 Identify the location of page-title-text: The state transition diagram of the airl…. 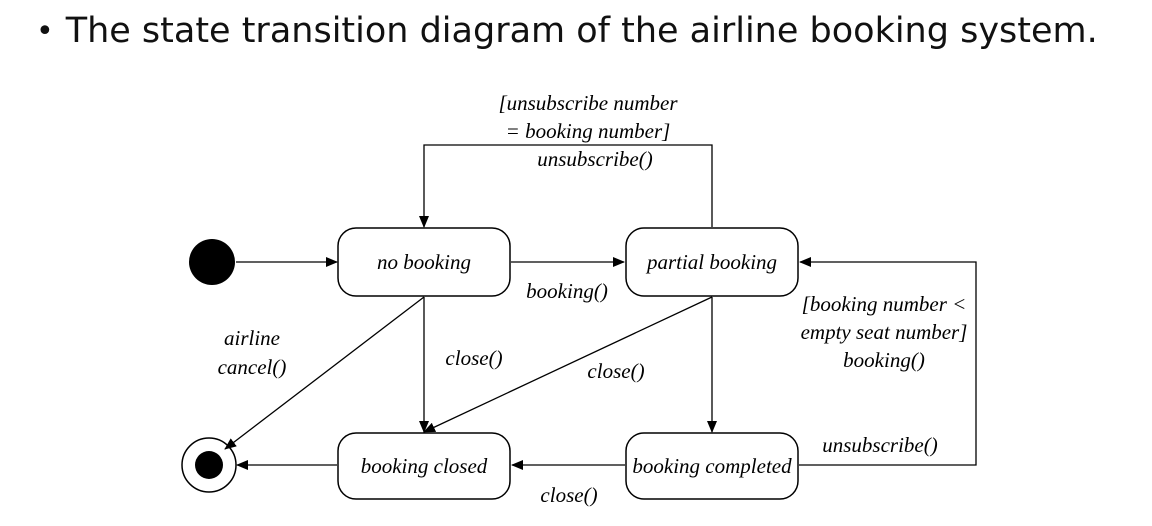
(581, 31).